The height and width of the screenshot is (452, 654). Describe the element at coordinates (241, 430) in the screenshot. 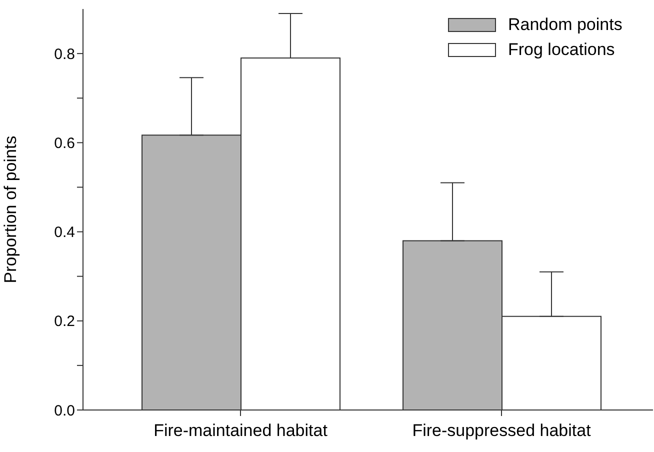

I see `x-tick-label: Fire-maintained habitat` at that location.